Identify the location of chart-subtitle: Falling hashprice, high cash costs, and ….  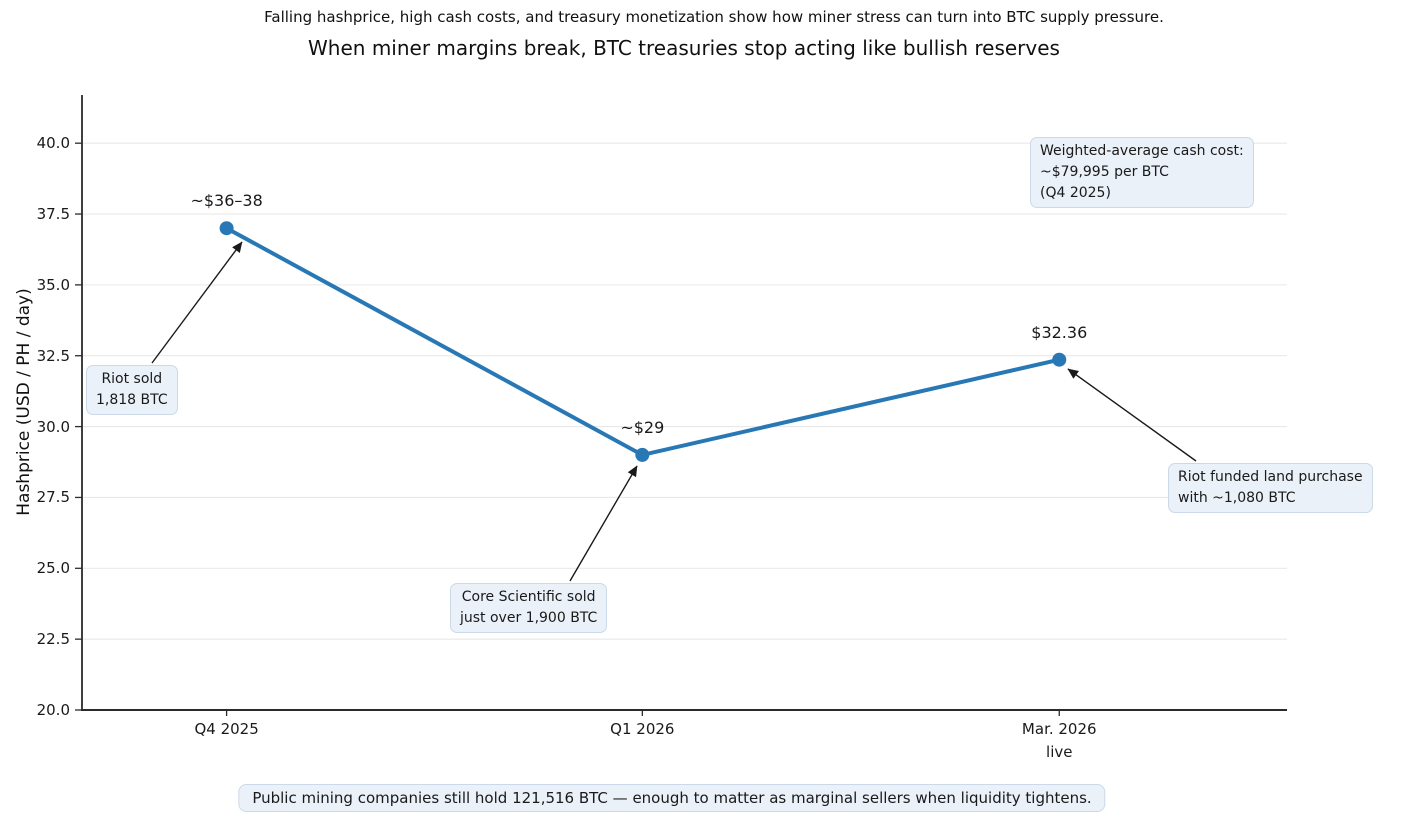
(714, 17).